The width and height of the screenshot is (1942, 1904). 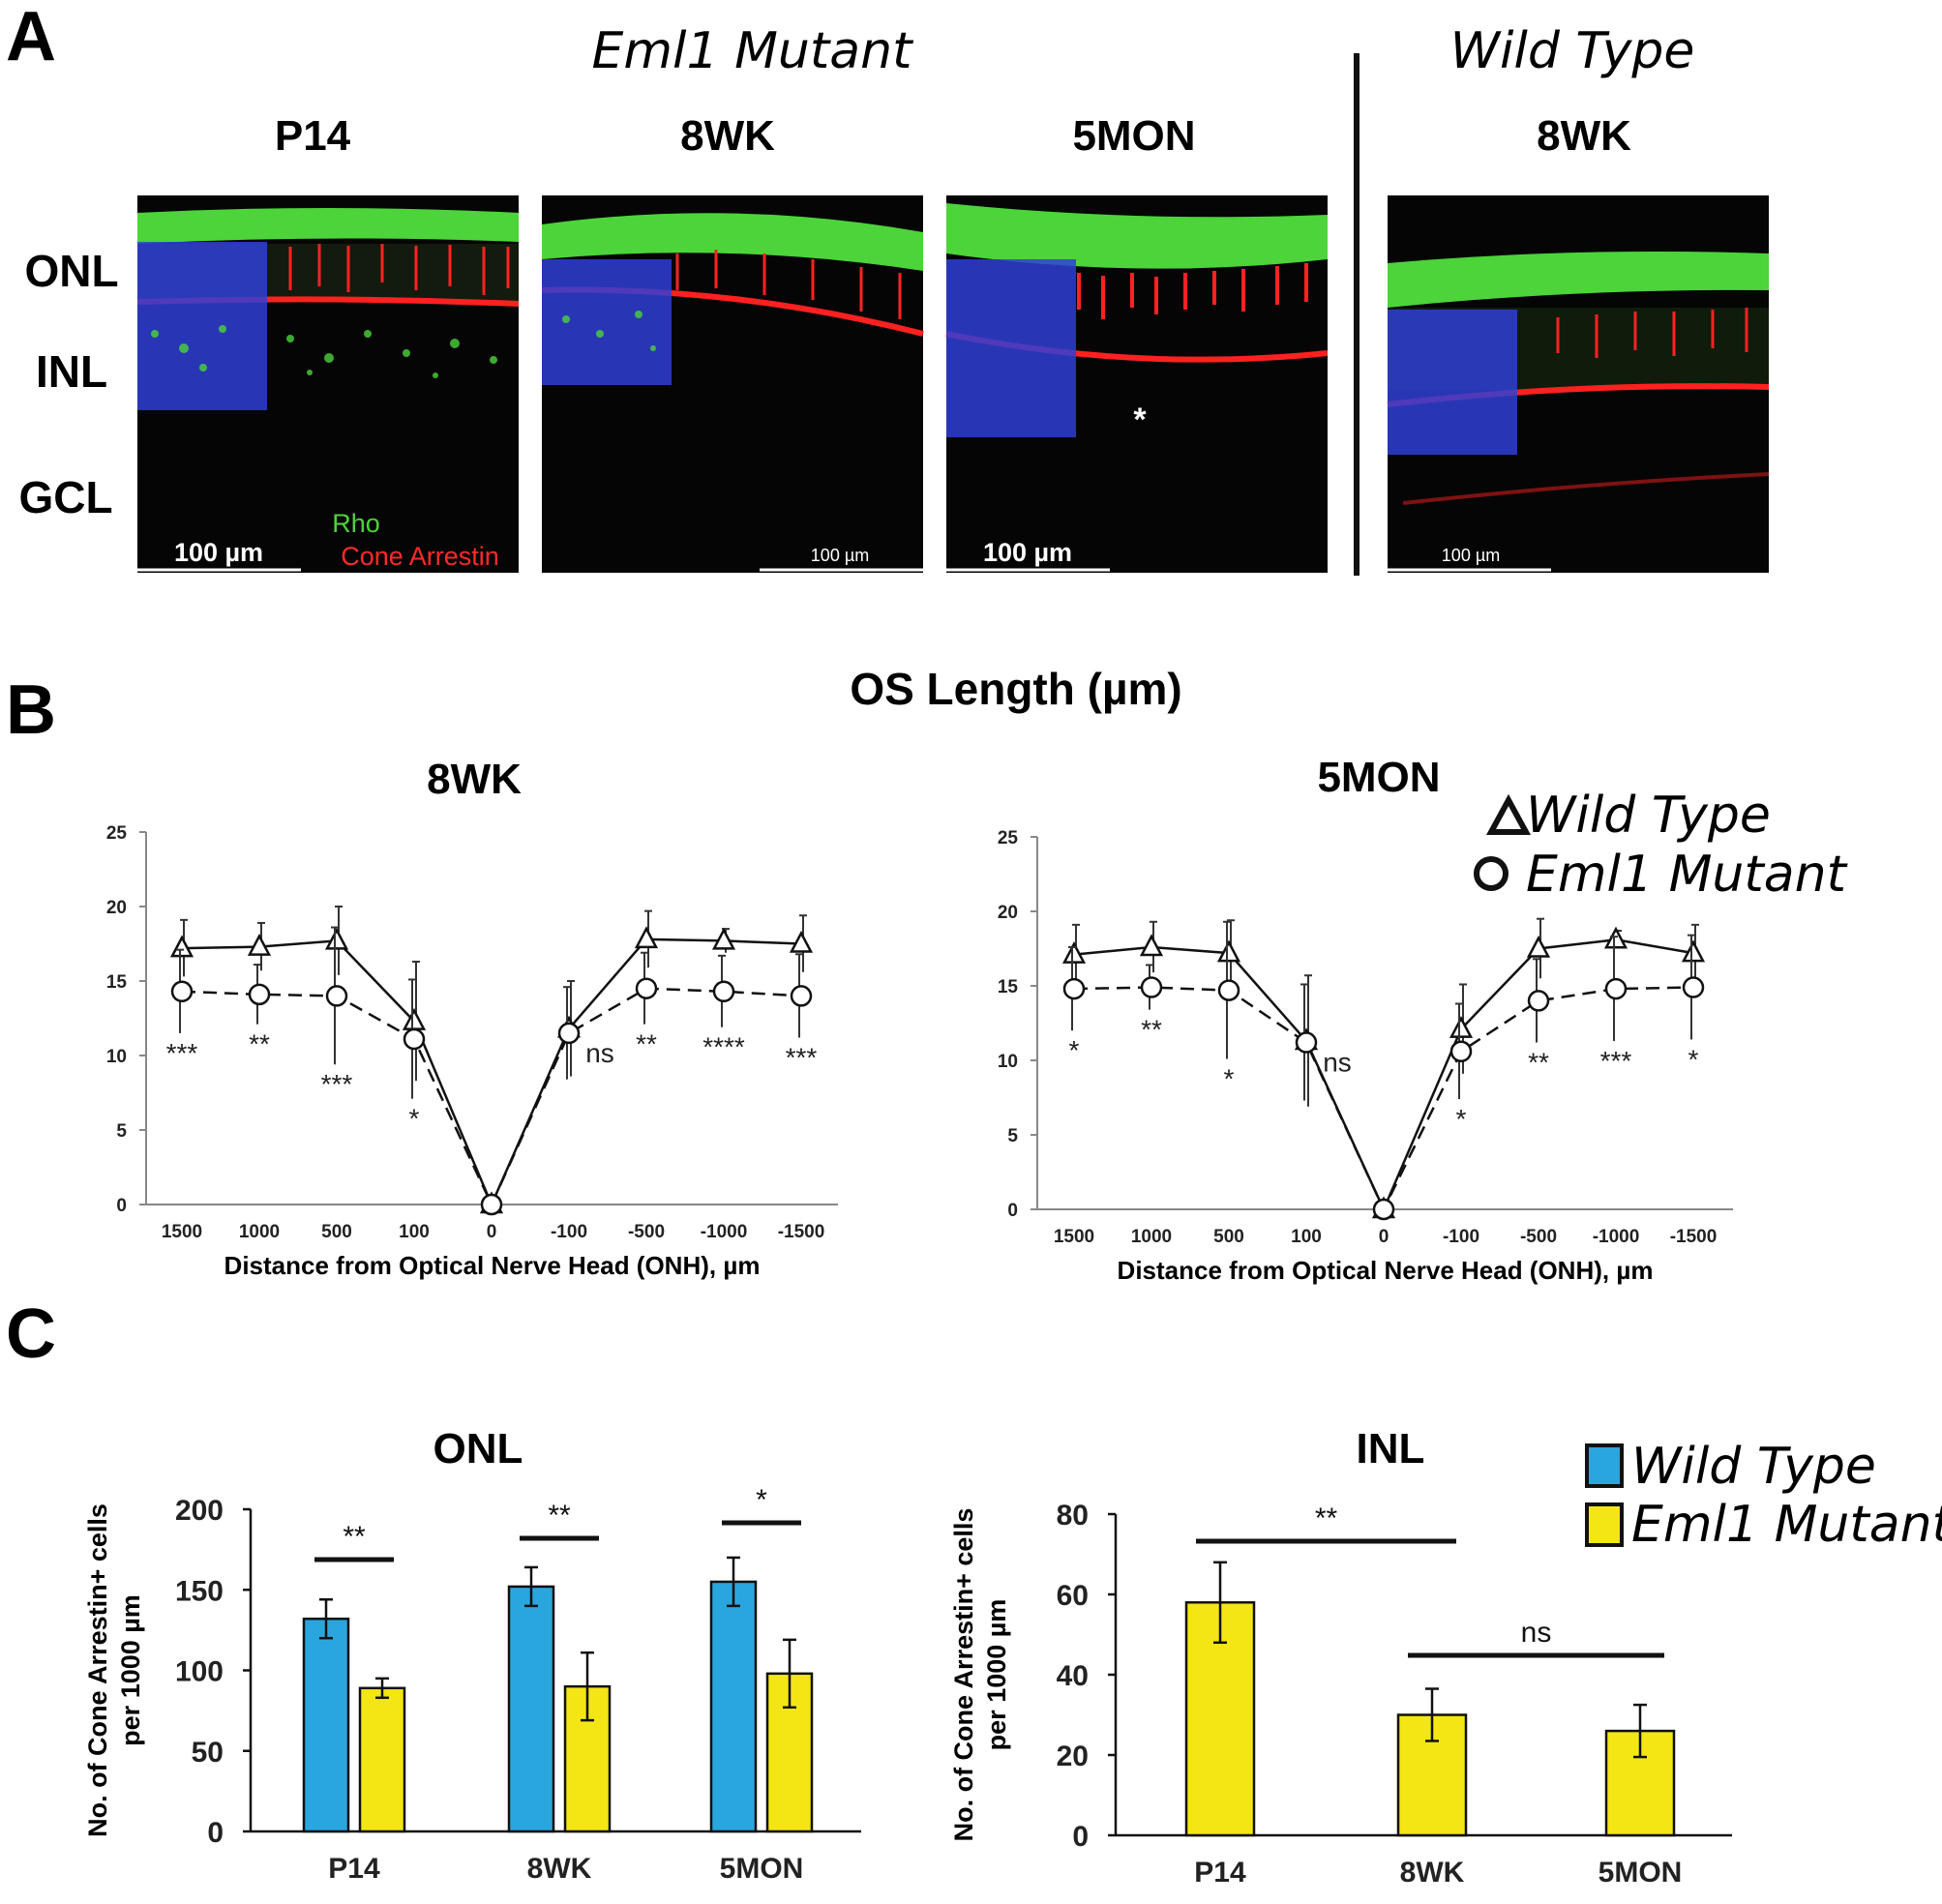 What do you see at coordinates (130, 1670) in the screenshot?
I see `y-axis-label-line: per 1000 µm` at bounding box center [130, 1670].